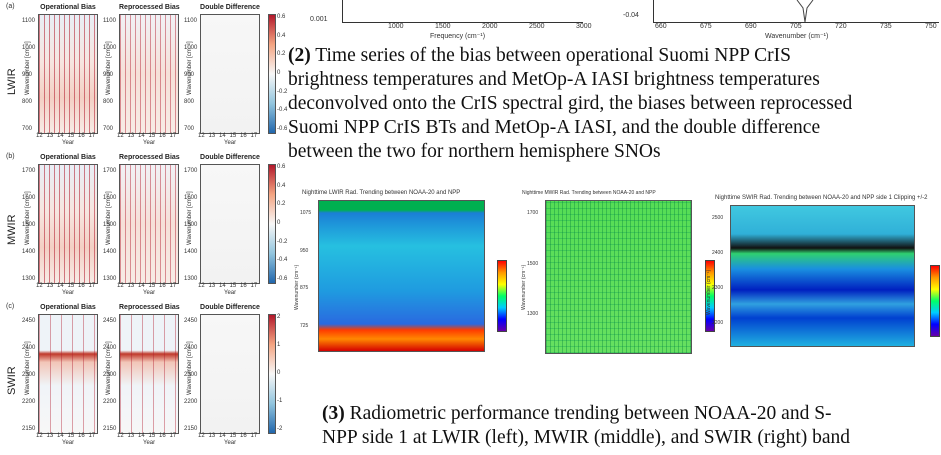  Describe the element at coordinates (10, 306) in the screenshot. I see `panel-label: (c)` at that location.